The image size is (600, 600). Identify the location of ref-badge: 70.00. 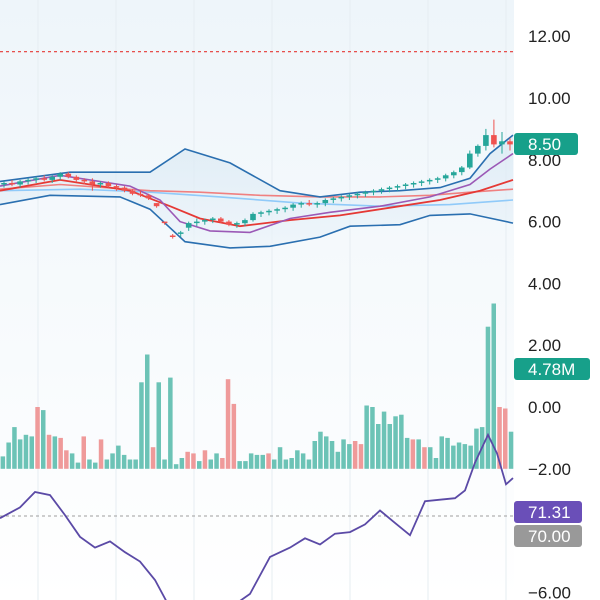
(548, 536).